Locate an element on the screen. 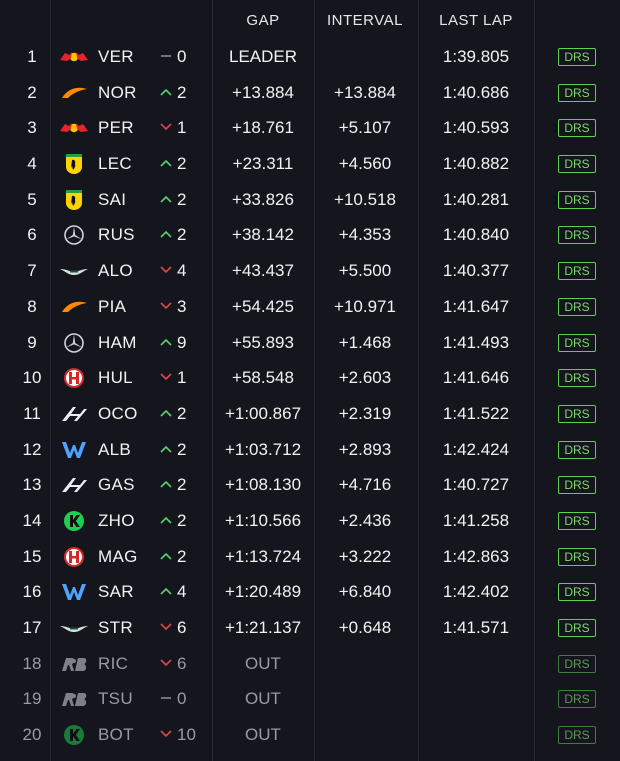 This screenshot has width=620, height=761. driver-row: 15 MAG 2 +1:13.724 +3.222 1:42.863 DRS is located at coordinates (310, 557).